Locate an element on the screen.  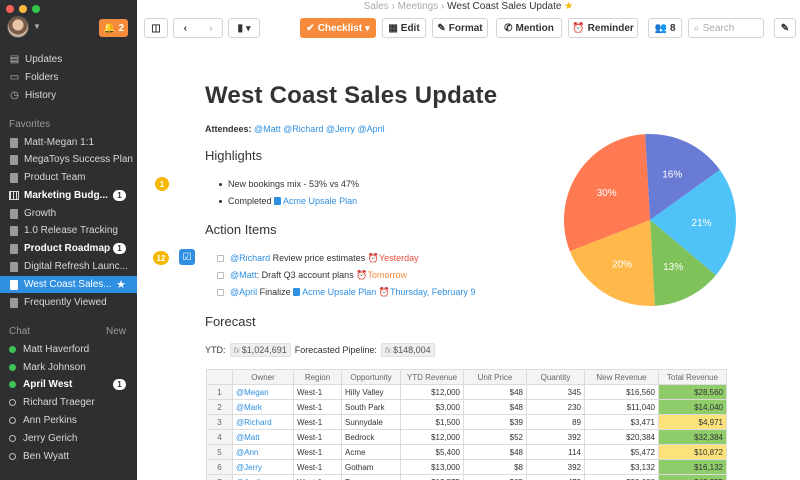
comment-badge: 1 is located at coordinates (162, 184).